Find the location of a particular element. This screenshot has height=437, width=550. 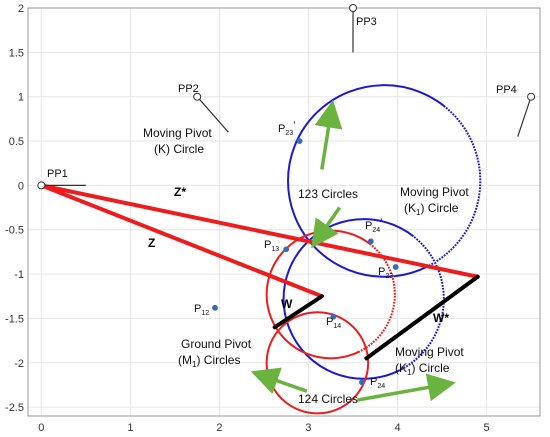

y-tick-label: -1 is located at coordinates (19, 275).